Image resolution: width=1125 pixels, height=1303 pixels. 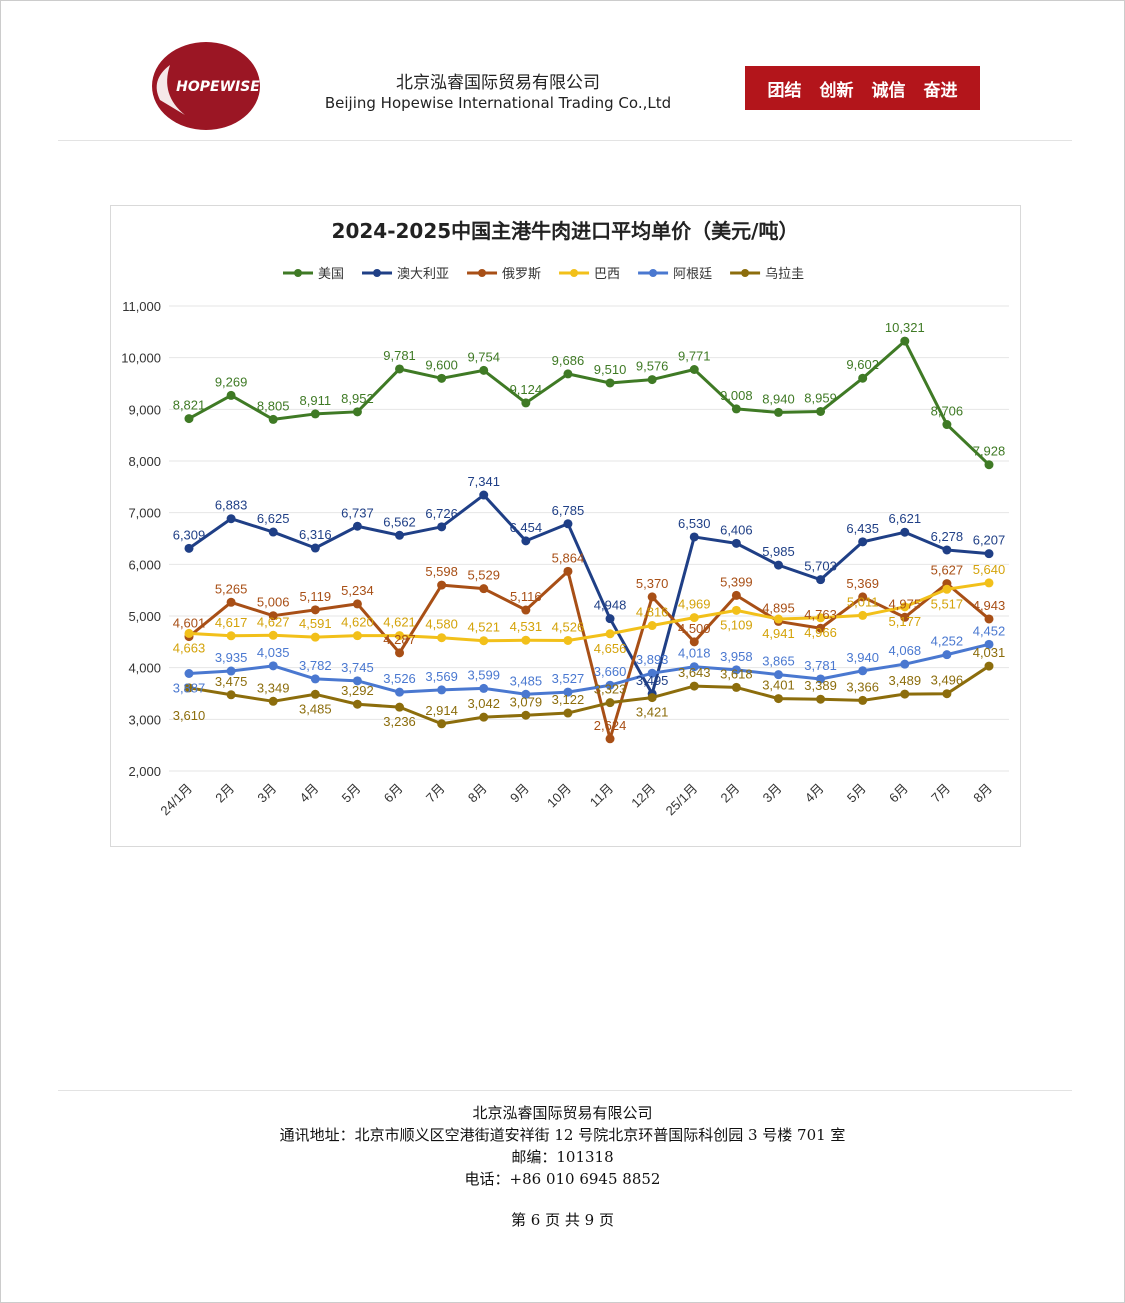 What do you see at coordinates (947, 570) in the screenshot?
I see `data-label: 5,627` at bounding box center [947, 570].